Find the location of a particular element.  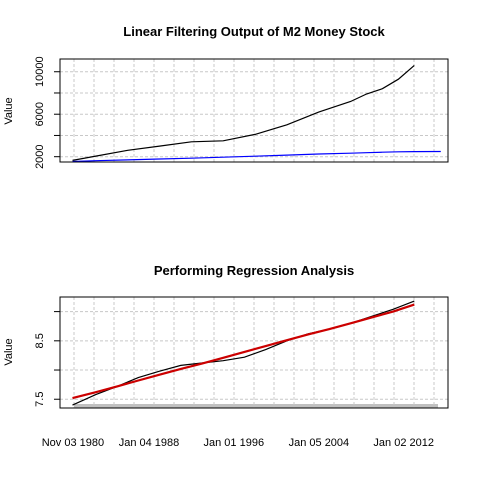

x-tick-label: Jan 01 1996 is located at coordinates (234, 443).